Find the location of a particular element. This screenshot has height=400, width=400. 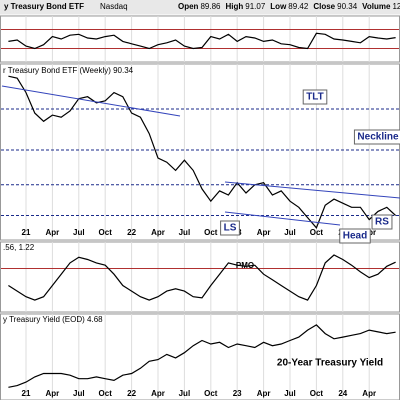

annotation: 20-Year Treasury Yield is located at coordinates (330, 363).